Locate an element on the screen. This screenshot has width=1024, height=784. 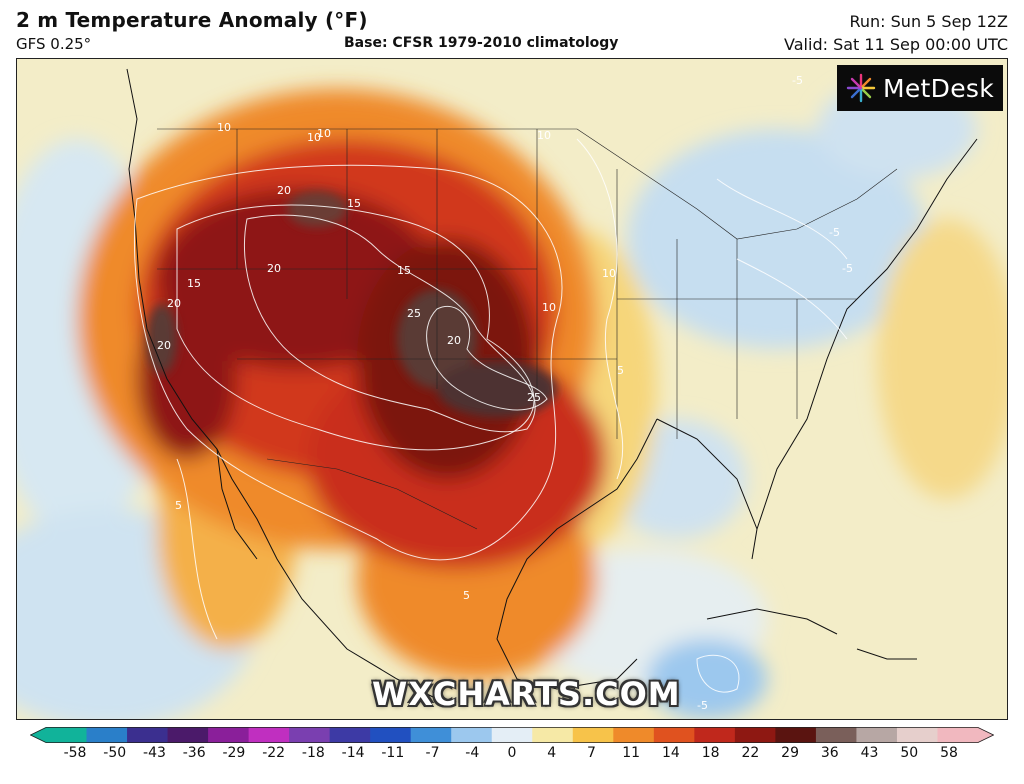
colorbar-tick: 50 is located at coordinates (909, 753).